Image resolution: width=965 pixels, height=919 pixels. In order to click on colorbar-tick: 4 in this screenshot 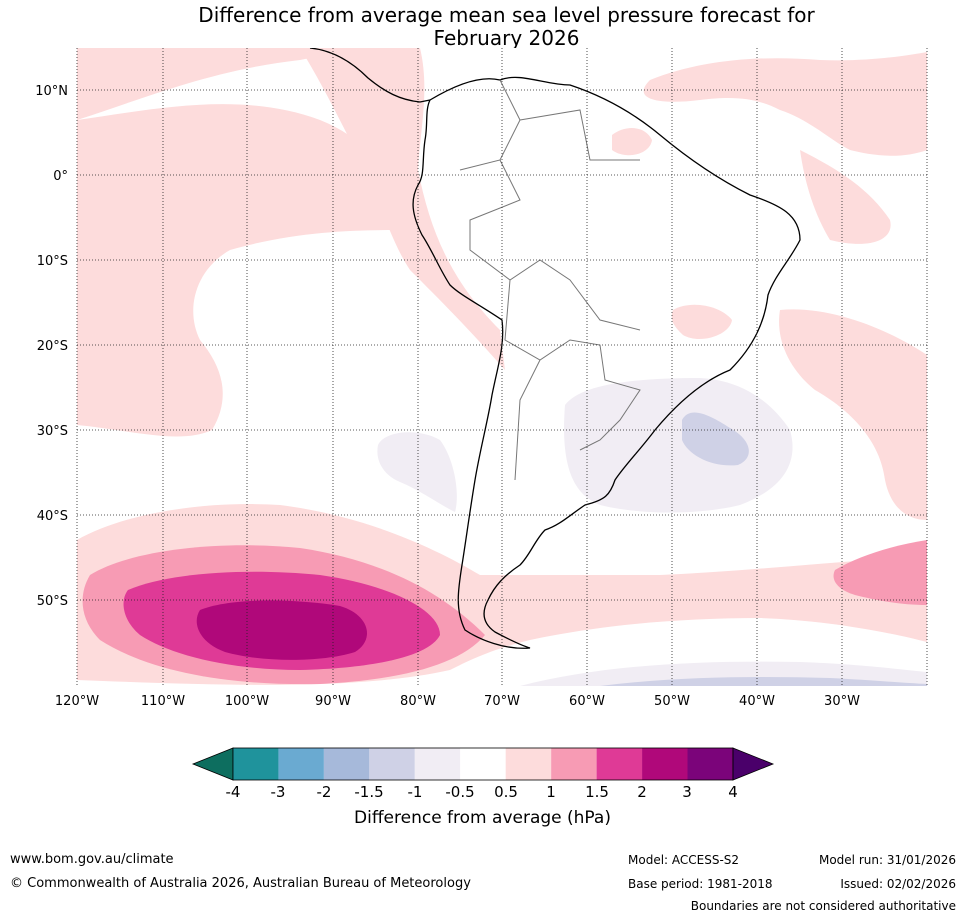, I will do `click(733, 792)`.